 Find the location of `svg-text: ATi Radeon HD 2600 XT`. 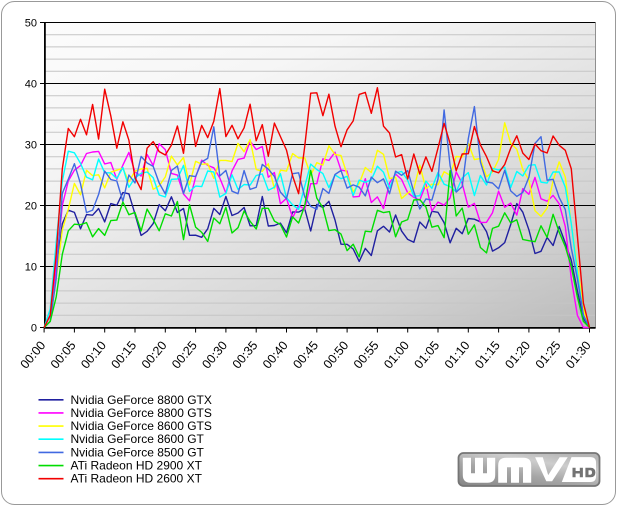

svg-text: ATi Radeon HD 2600 XT is located at coordinates (137, 479).